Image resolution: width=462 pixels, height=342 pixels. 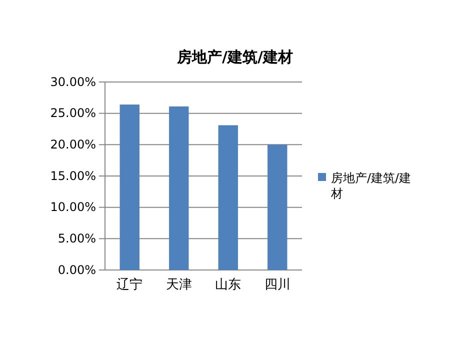 I want to click on legend-label: 房地产/建筑/建材, so click(x=371, y=186).